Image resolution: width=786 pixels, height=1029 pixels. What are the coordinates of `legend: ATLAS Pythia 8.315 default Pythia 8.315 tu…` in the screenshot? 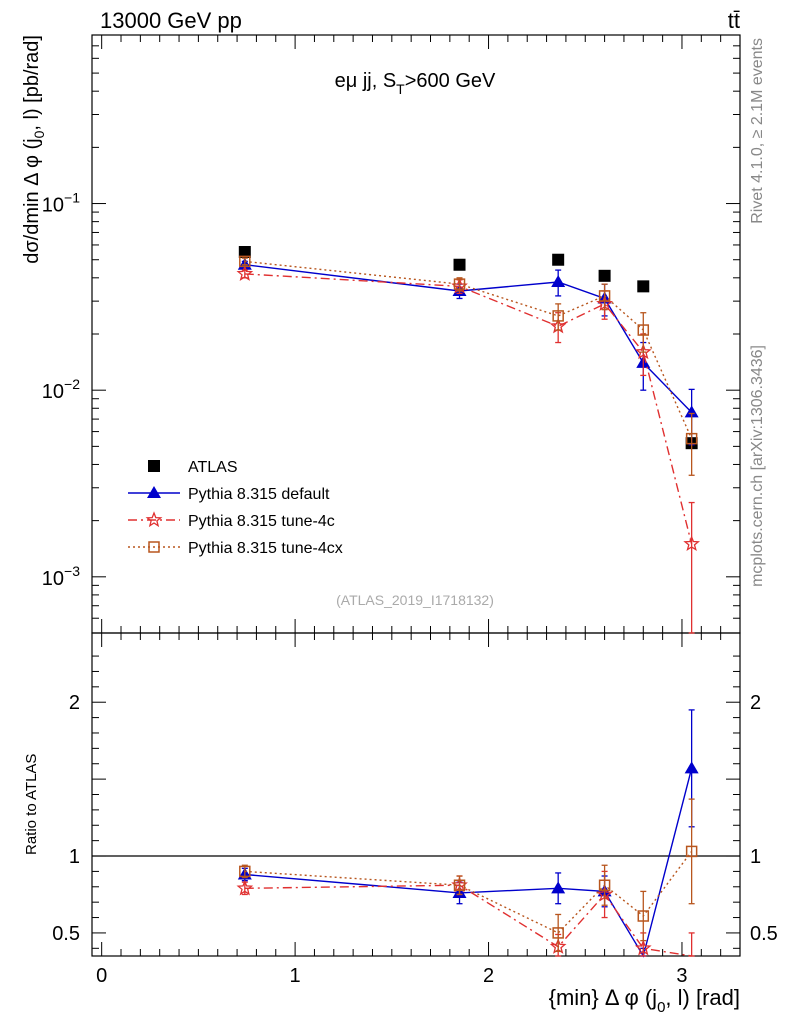 It's located at (235, 508).